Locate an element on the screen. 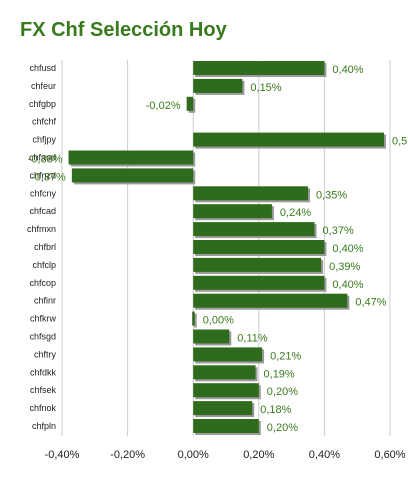 Image resolution: width=408 pixels, height=480 pixels. x-tick-label: 0,20% is located at coordinates (258, 455).